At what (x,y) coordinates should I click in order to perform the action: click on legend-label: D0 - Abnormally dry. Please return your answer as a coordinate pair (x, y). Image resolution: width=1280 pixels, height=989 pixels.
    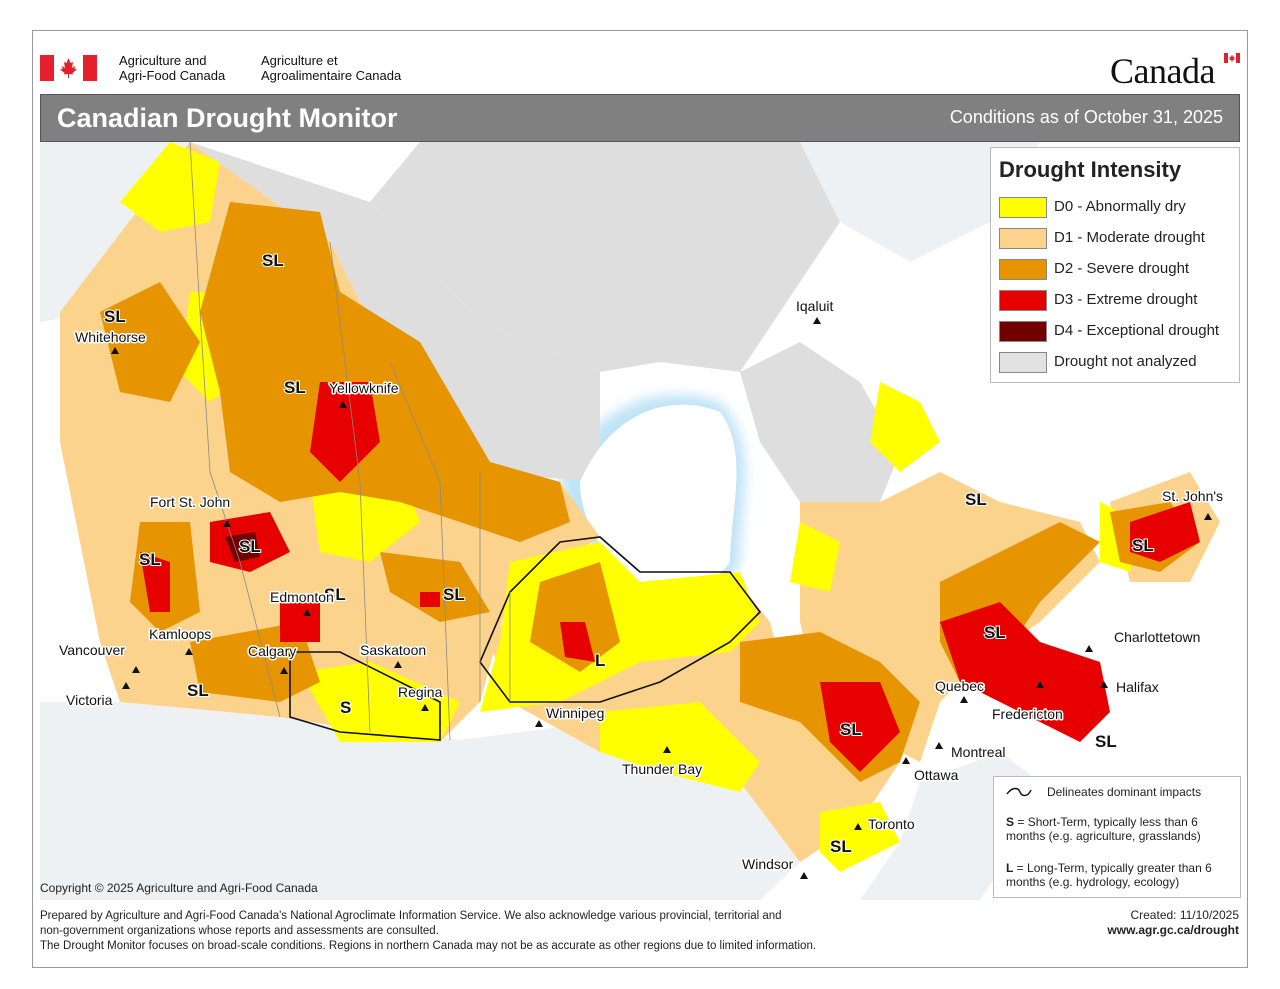
    Looking at the image, I should click on (1120, 206).